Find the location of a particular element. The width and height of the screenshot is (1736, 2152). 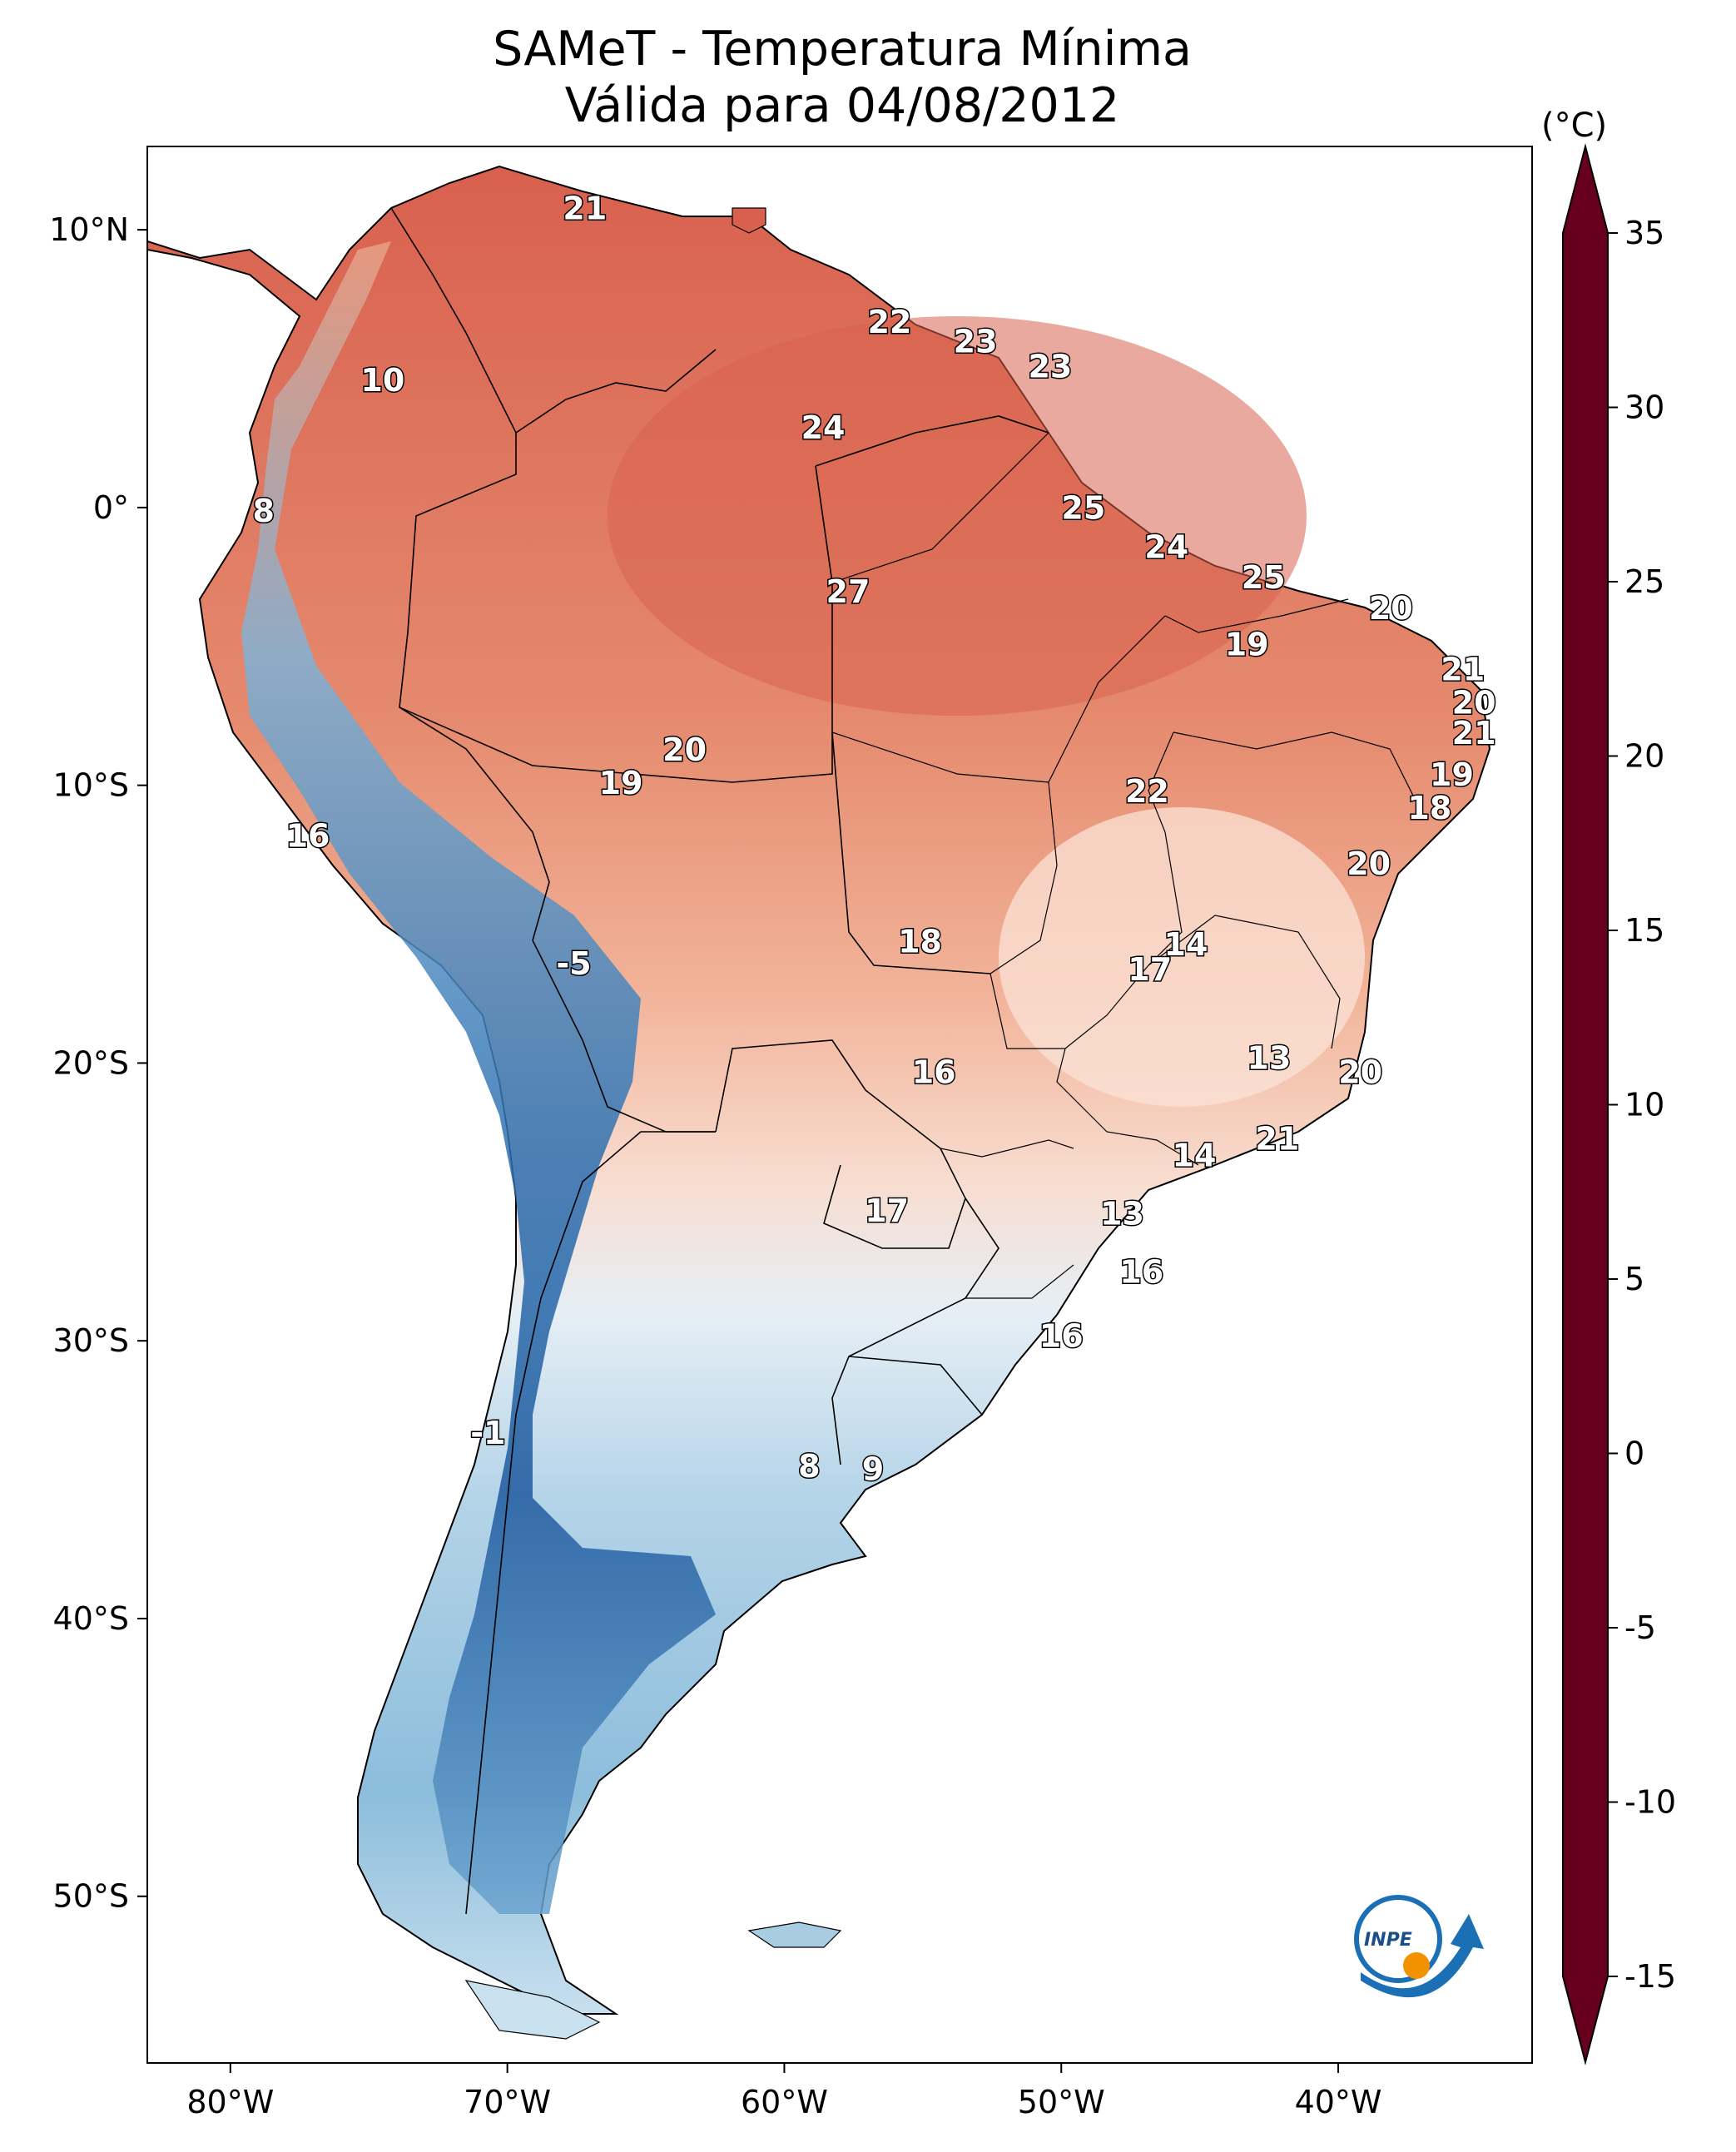

x-tick-label: 70°W is located at coordinates (508, 2102).